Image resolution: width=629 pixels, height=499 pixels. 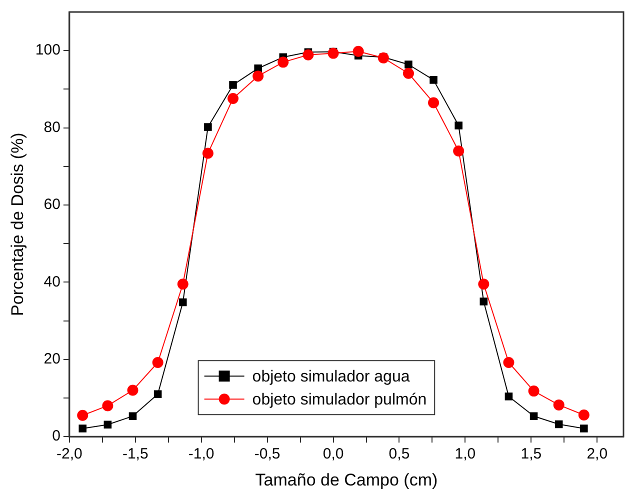 What do you see at coordinates (267, 454) in the screenshot?
I see `x-tick-label: -0,5` at bounding box center [267, 454].